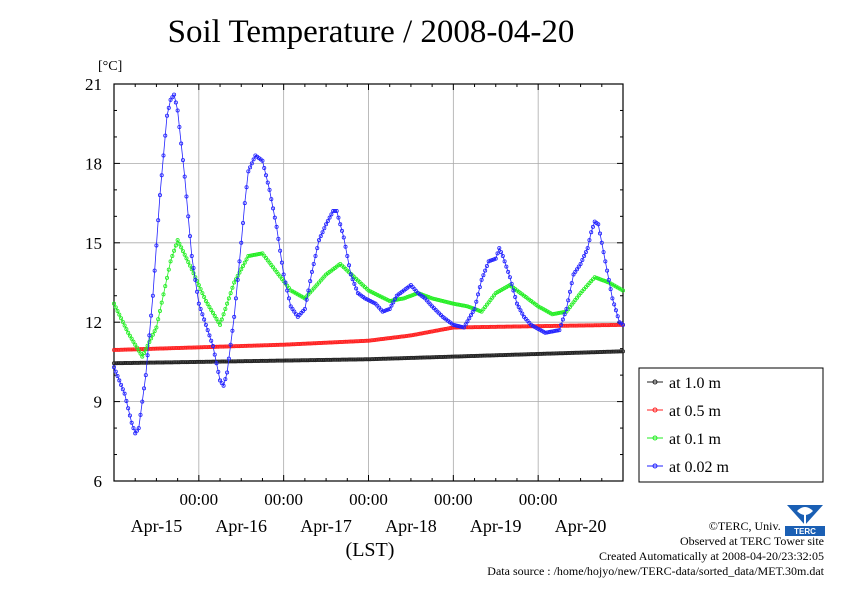 This screenshot has width=842, height=595. Describe the element at coordinates (805, 519) in the screenshot. I see `terc-logo: TERC` at that location.